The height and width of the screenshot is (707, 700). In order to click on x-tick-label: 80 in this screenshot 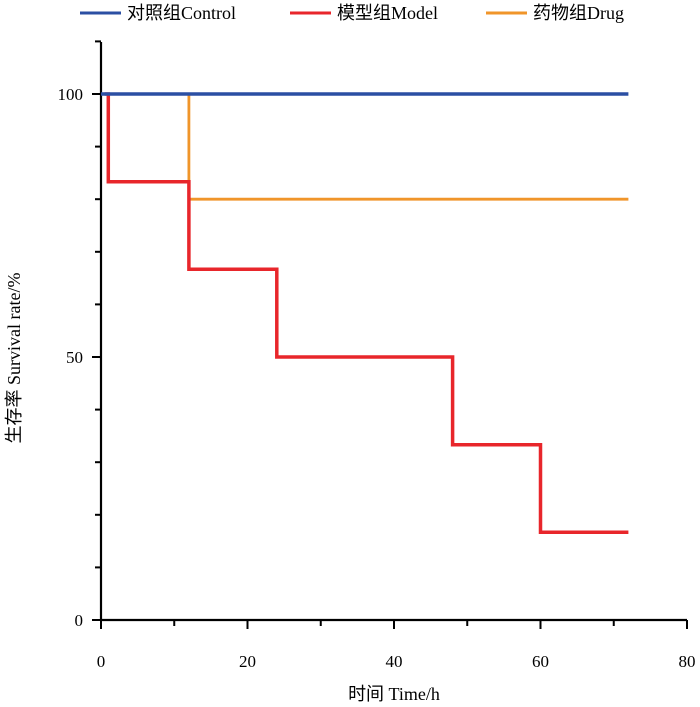, I will do `click(687, 661)`.